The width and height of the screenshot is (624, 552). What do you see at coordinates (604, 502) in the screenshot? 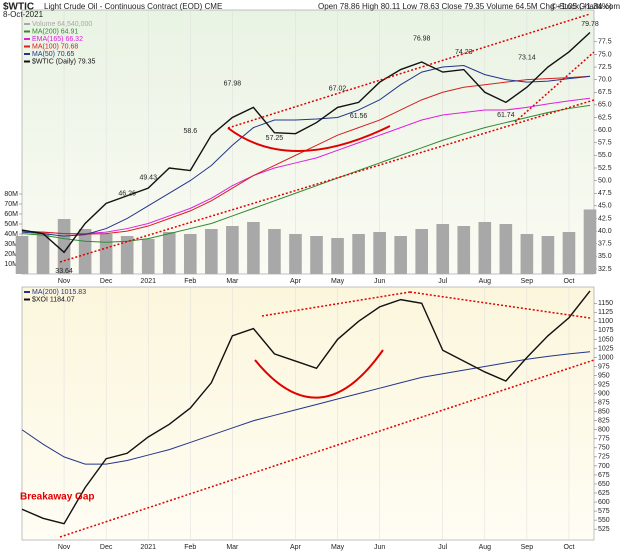
I see `y-tick-label: 600` at bounding box center [604, 502].